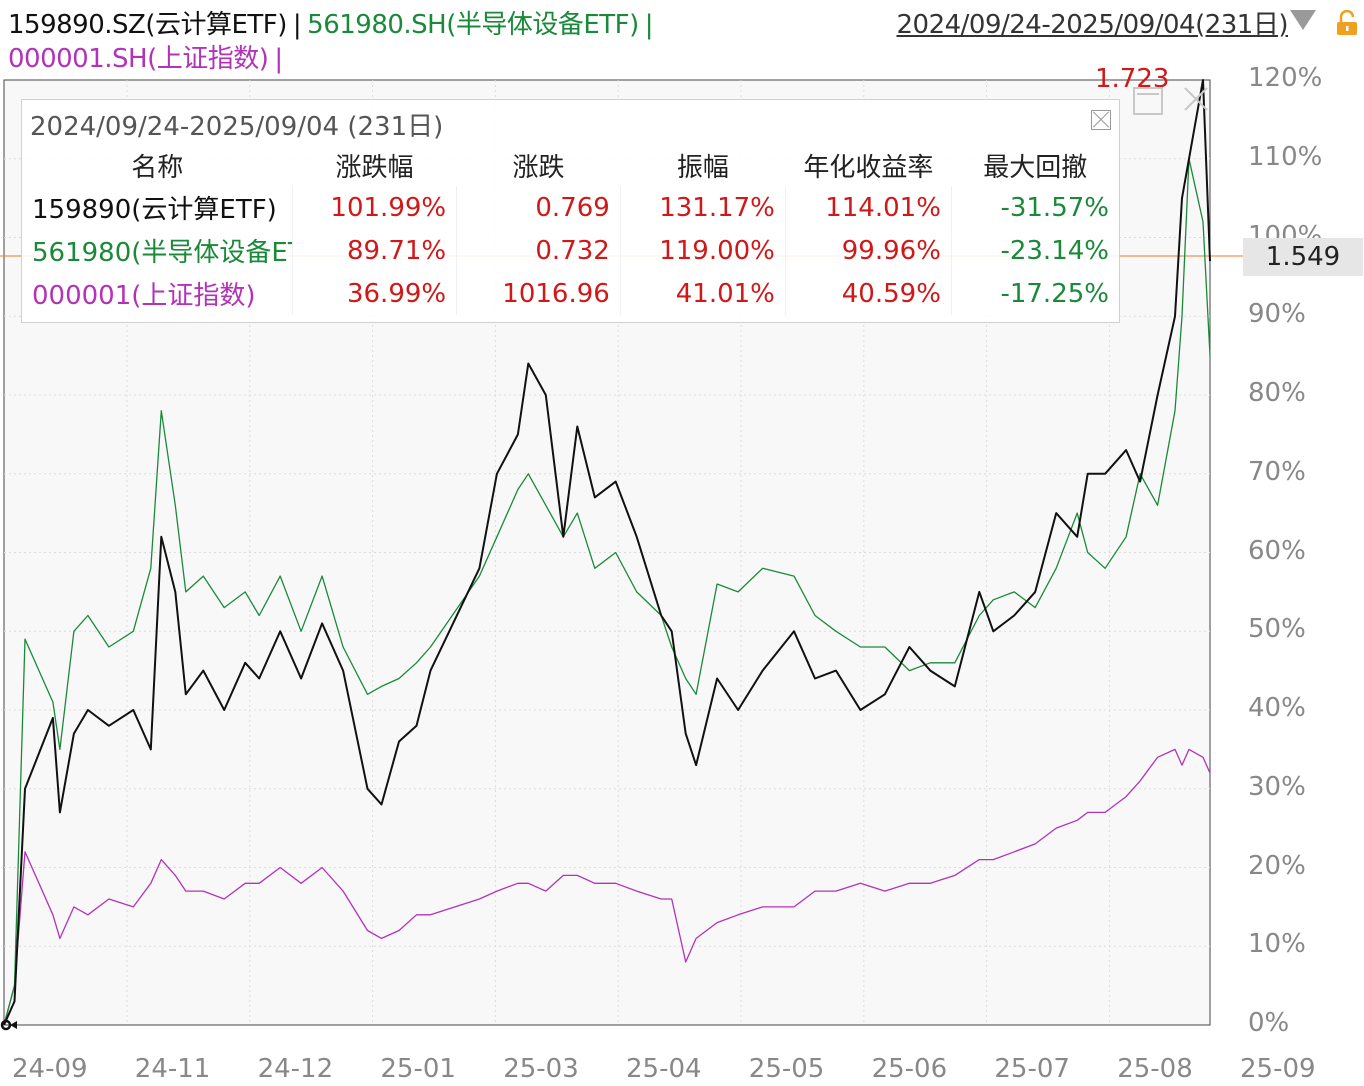  I want to click on row-change: 0.769, so click(538, 207).